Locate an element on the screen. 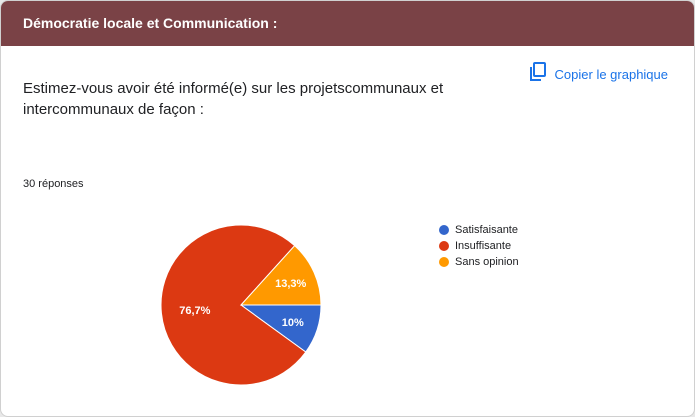  pie-label-satisfaisante: 10% is located at coordinates (293, 323).